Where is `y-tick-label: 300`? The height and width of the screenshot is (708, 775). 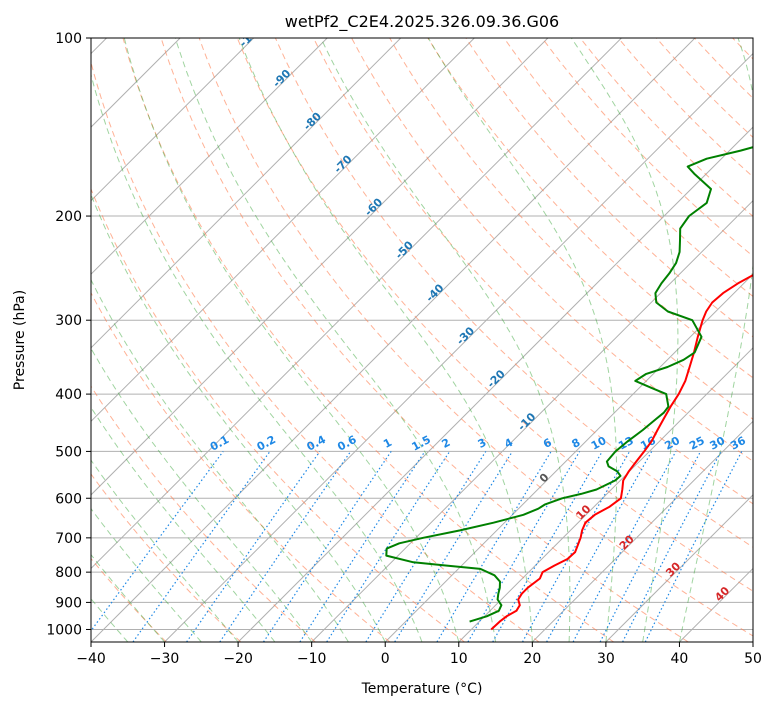
y-tick-label: 300 is located at coordinates (68, 321).